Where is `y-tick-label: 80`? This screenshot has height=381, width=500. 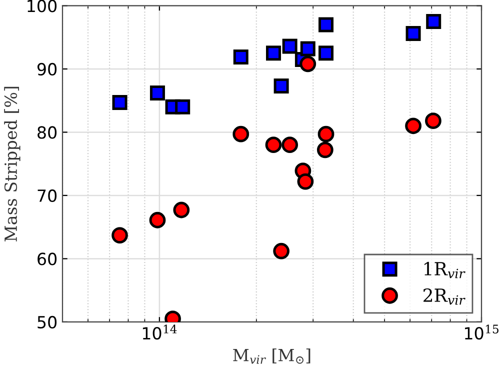
y-tick-label: 80 is located at coordinates (47, 132).